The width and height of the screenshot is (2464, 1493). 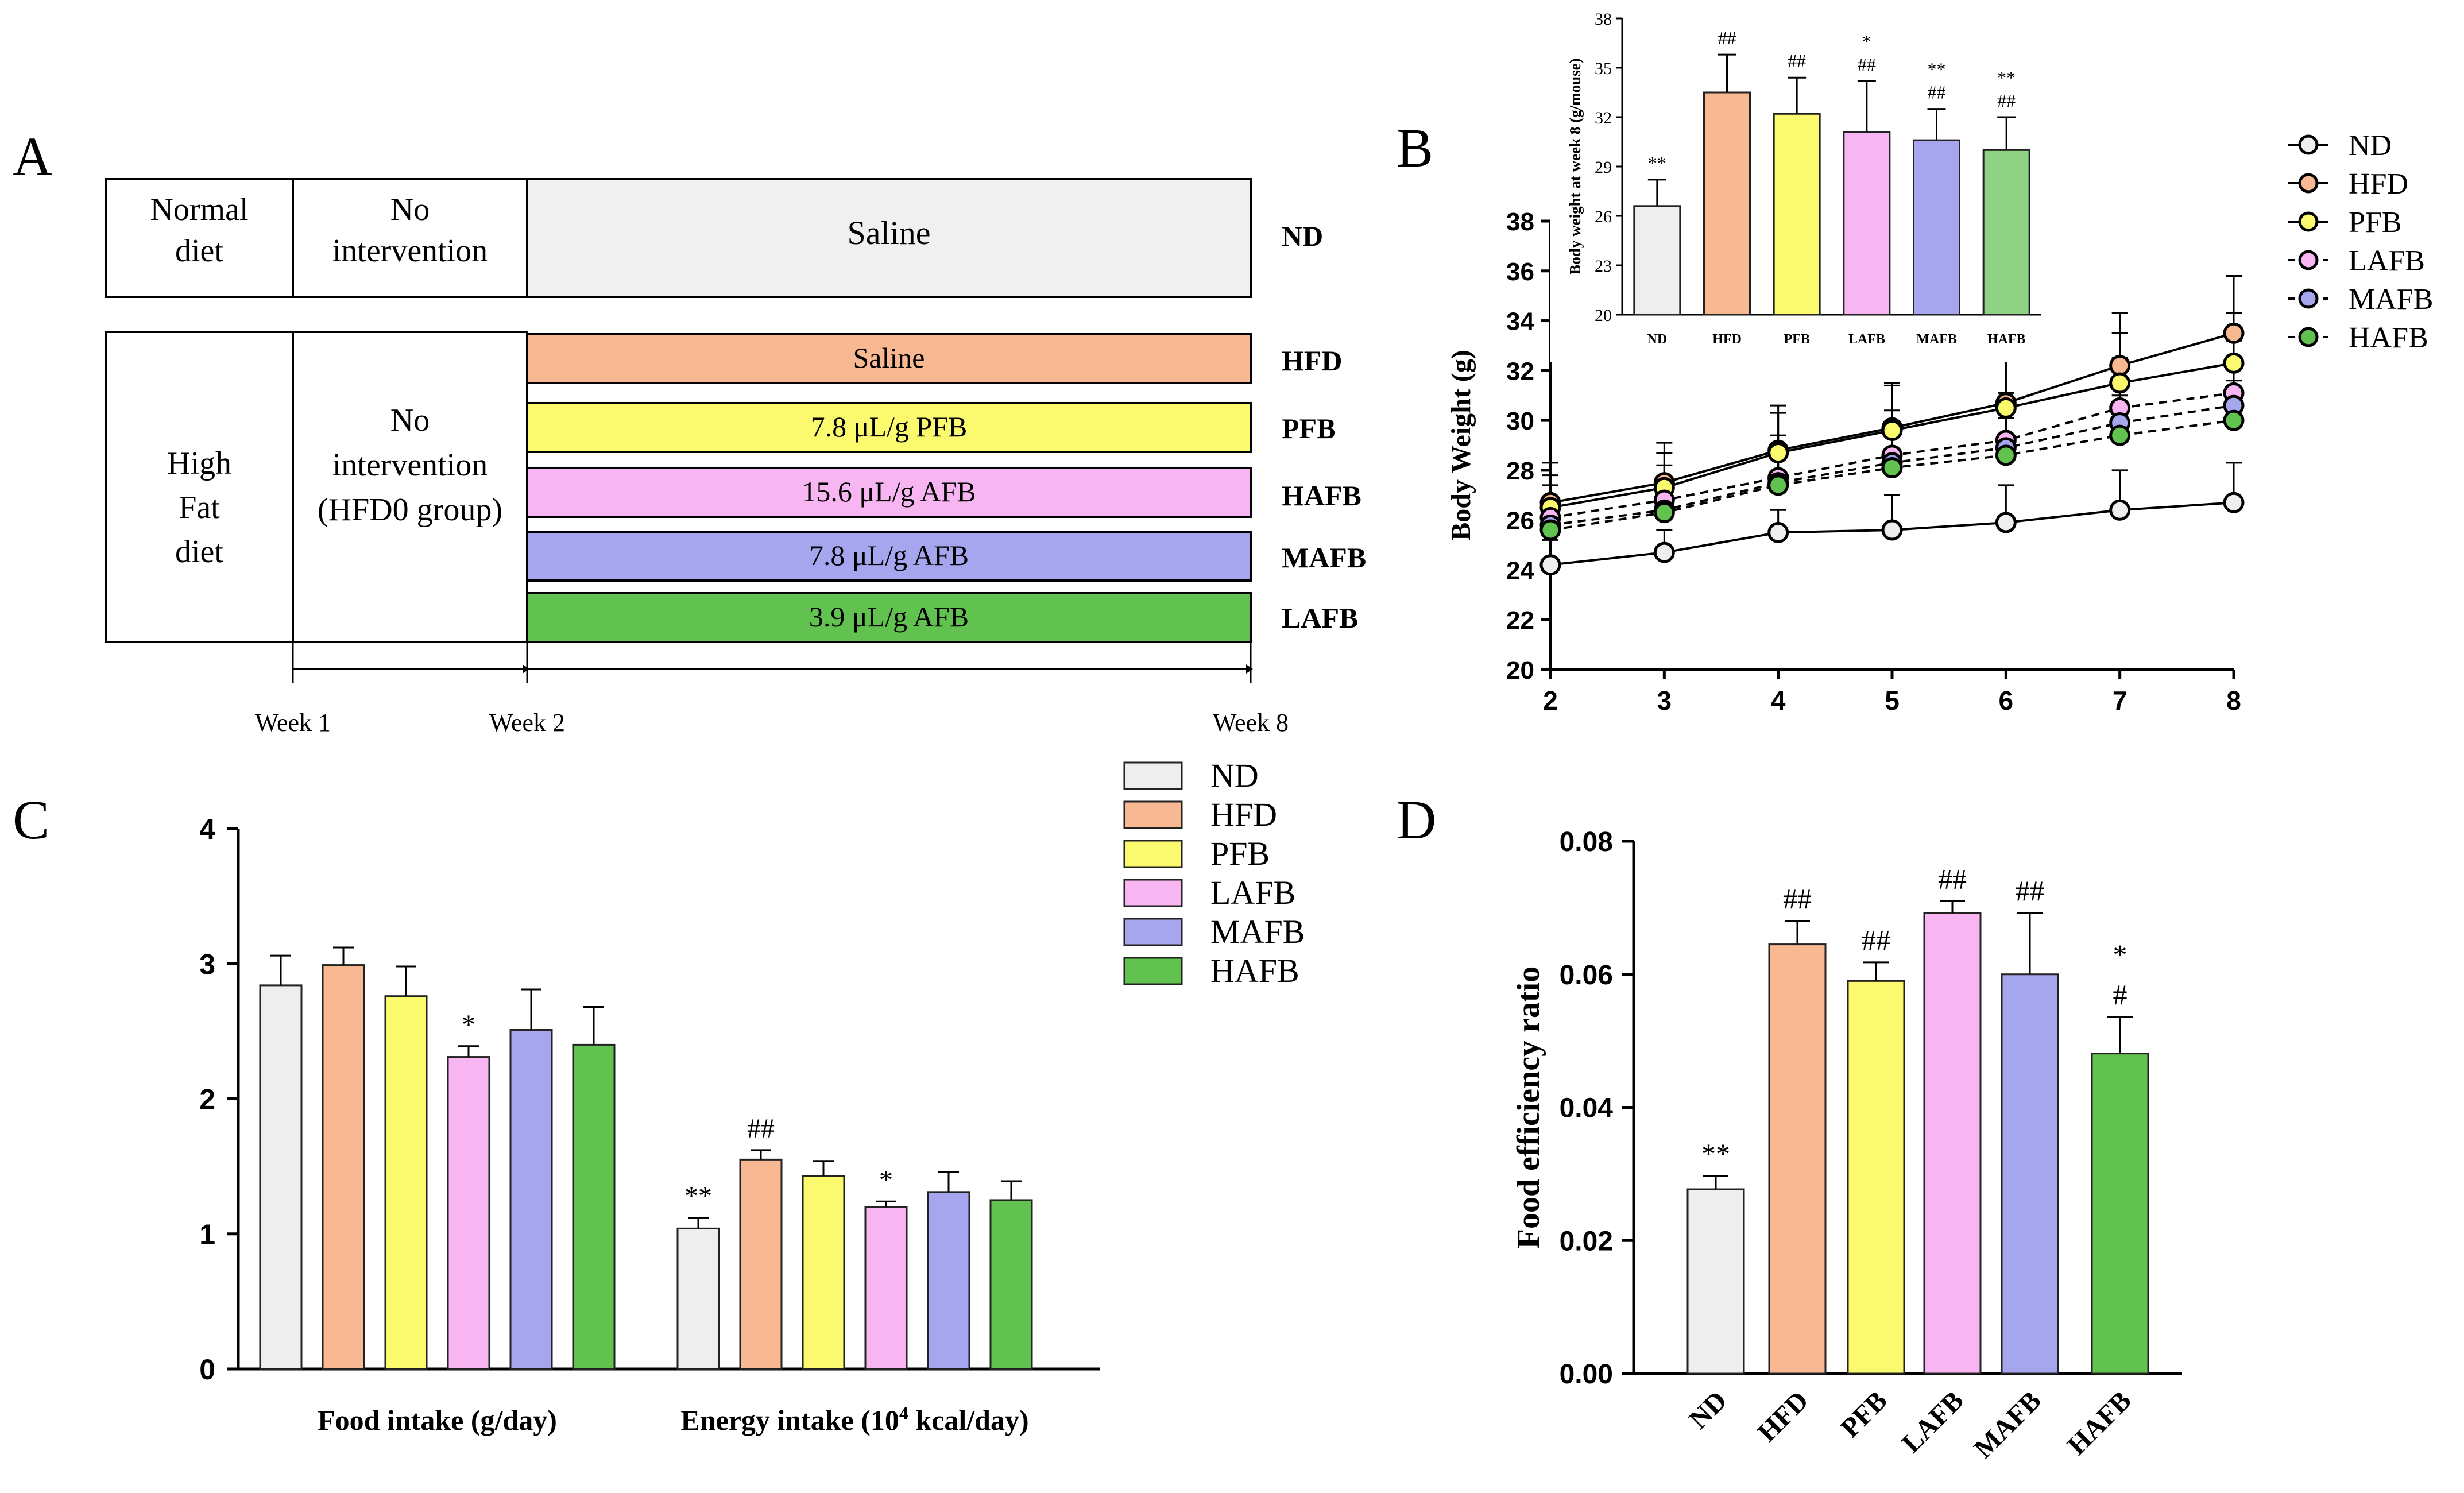 What do you see at coordinates (410, 465) in the screenshot?
I see `no-intervention-bottom-label-2: intervention` at bounding box center [410, 465].